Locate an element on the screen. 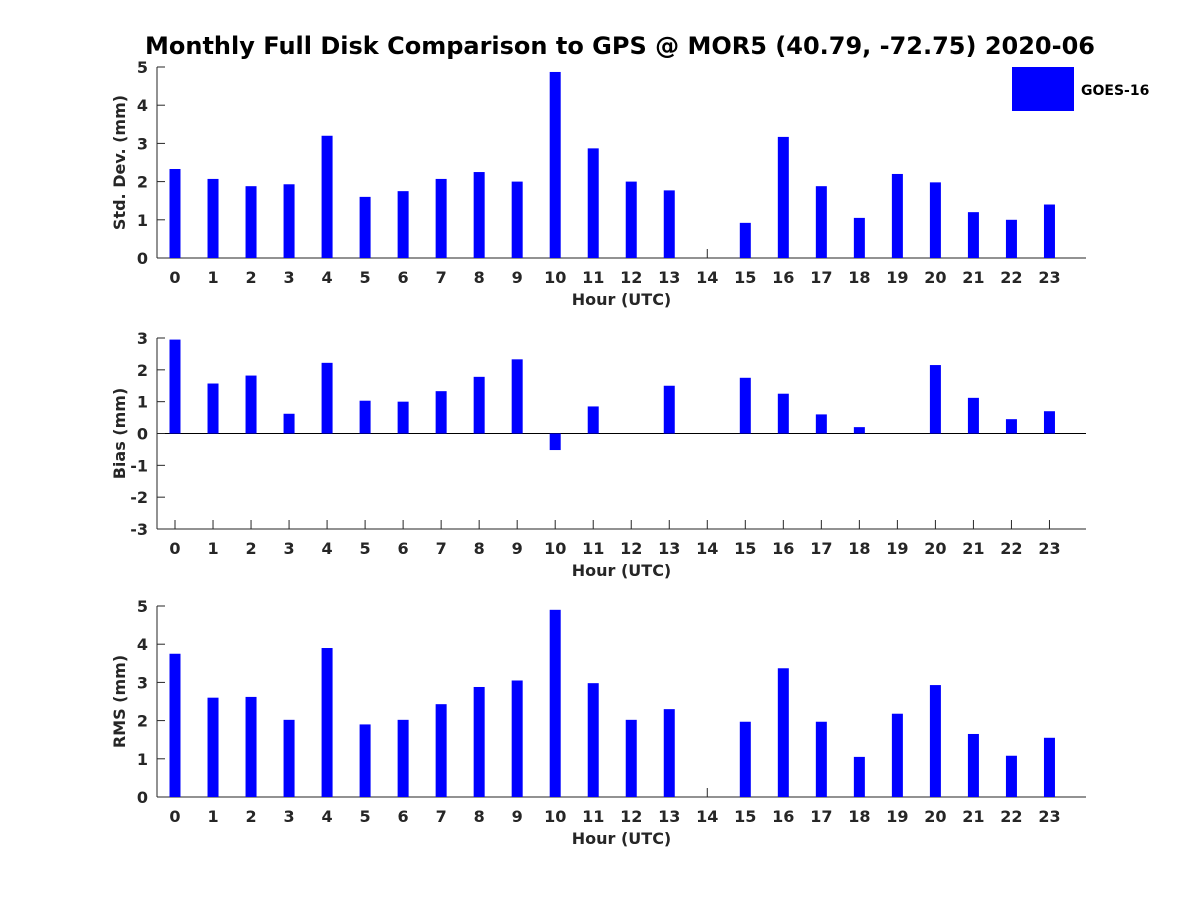  x-tick-label: 18 is located at coordinates (859, 277).